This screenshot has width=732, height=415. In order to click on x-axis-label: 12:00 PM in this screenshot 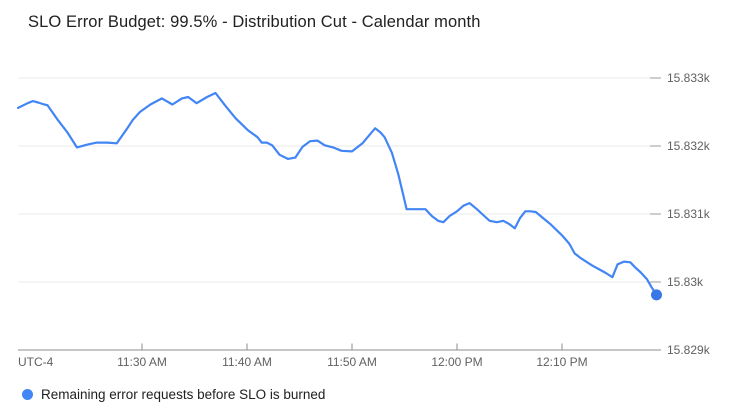, I will do `click(457, 362)`.